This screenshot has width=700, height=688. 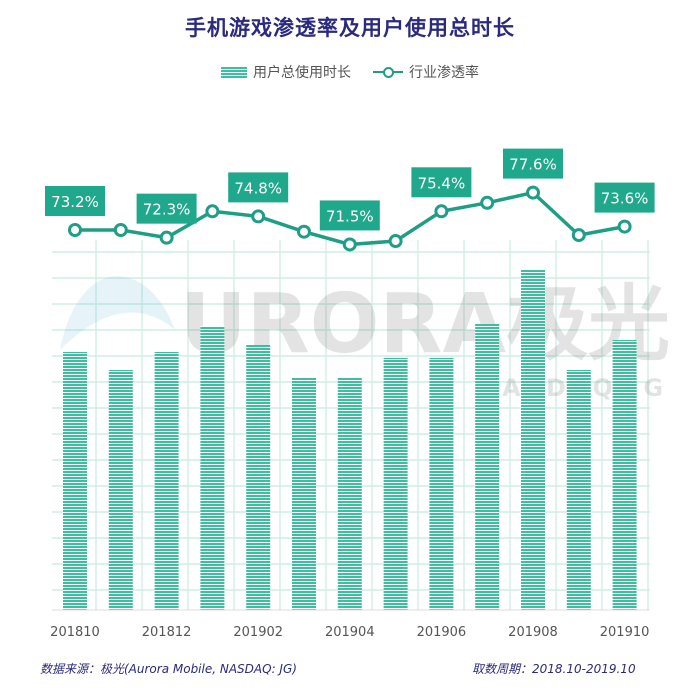 I want to click on legend-item-usage-time: 用户总使用时长, so click(x=286, y=72).